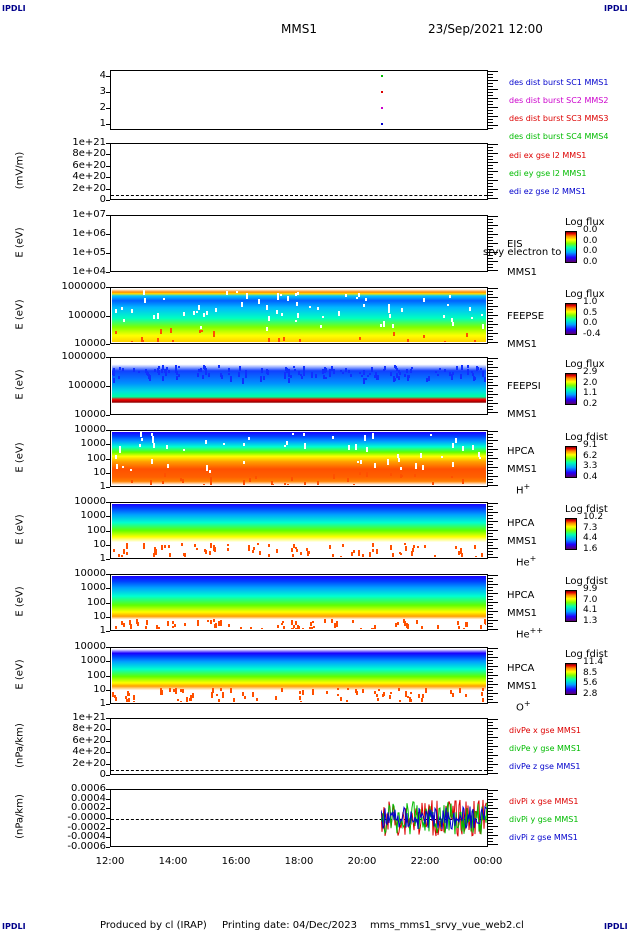 The width and height of the screenshot is (630, 934). Describe the element at coordinates (90, 501) in the screenshot. I see `y-tick-label: 10000` at that location.